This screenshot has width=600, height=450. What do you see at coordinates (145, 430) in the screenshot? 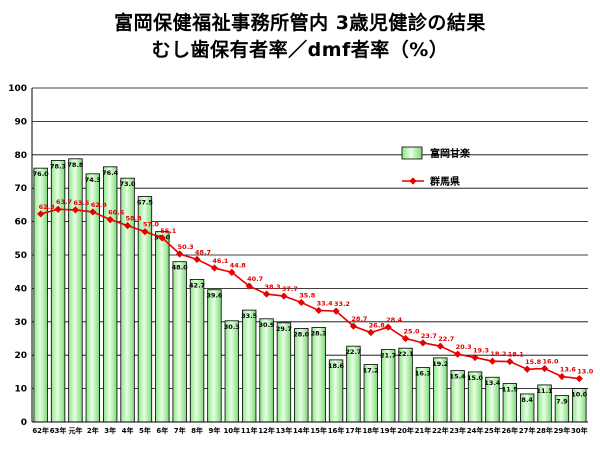
I see `x-tick-label: 5年` at bounding box center [145, 430].